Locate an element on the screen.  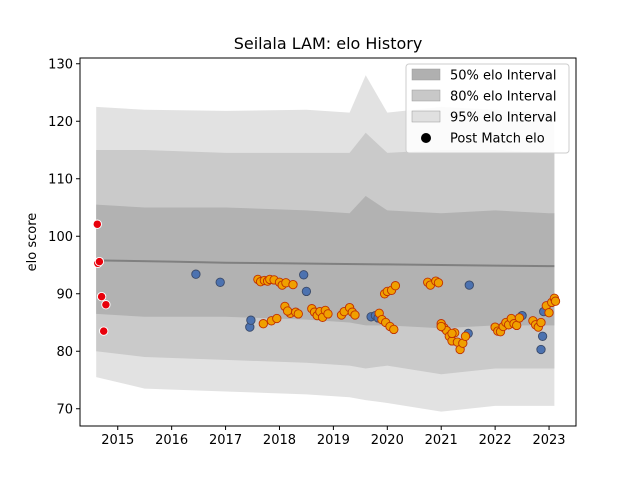
legend-label: 80% elo Interval is located at coordinates (503, 97).